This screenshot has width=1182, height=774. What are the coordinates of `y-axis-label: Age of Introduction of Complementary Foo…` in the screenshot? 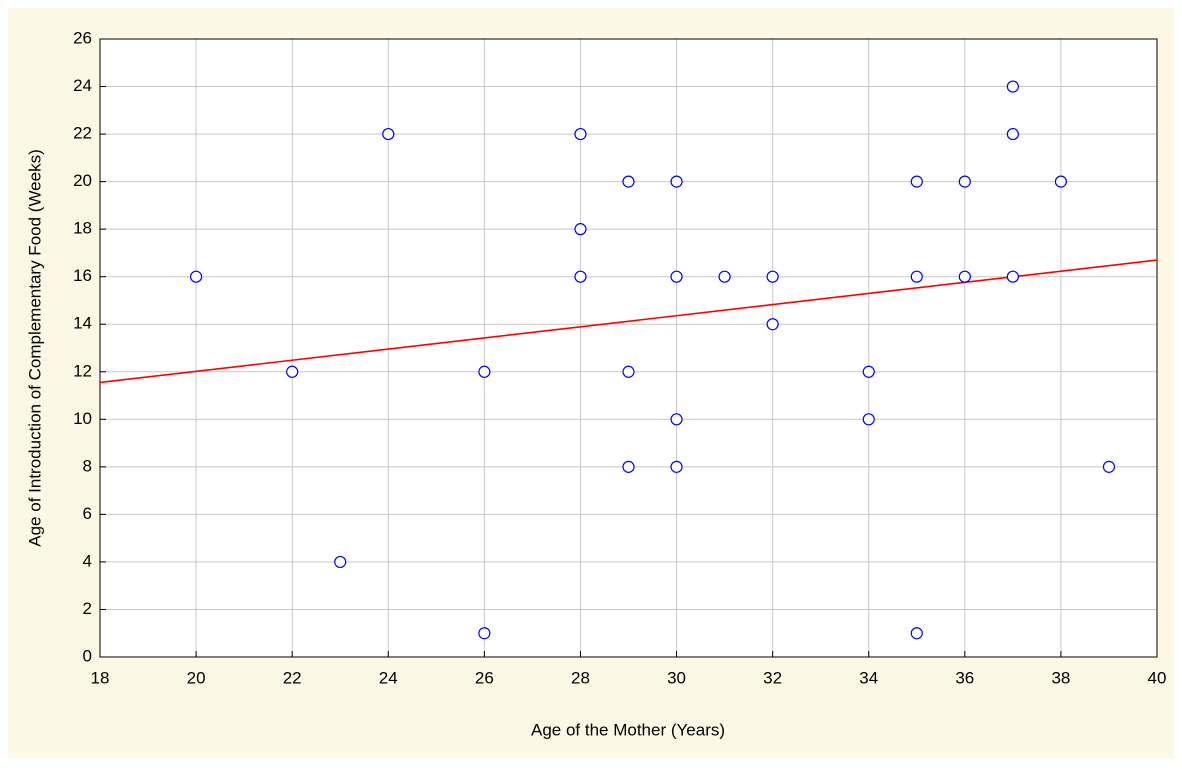 It's located at (34, 347).